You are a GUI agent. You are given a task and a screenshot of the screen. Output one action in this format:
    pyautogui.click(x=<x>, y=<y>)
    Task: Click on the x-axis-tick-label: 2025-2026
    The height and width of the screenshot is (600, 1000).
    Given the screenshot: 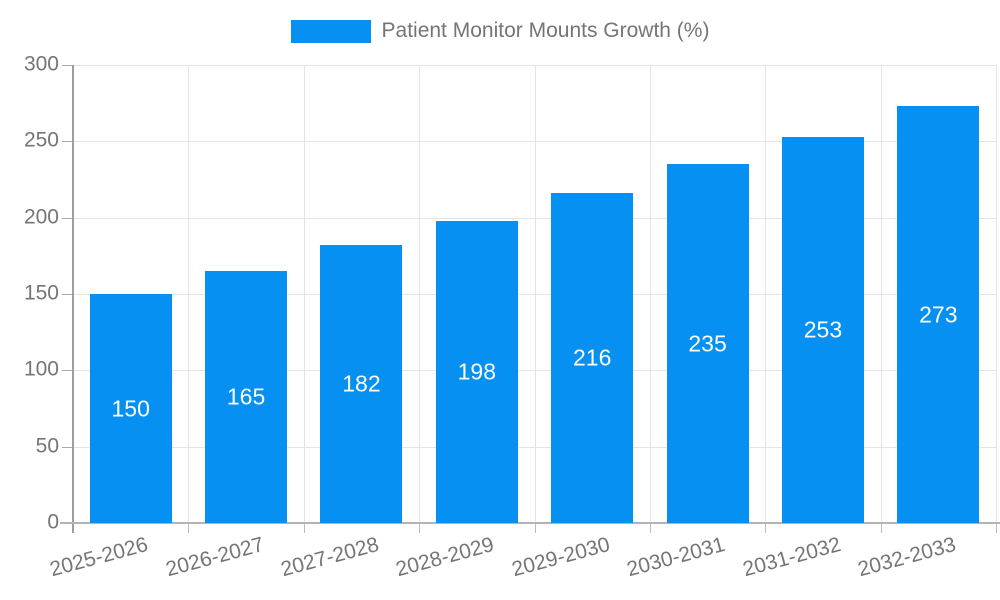 What is the action you would take?
    pyautogui.click(x=99, y=557)
    